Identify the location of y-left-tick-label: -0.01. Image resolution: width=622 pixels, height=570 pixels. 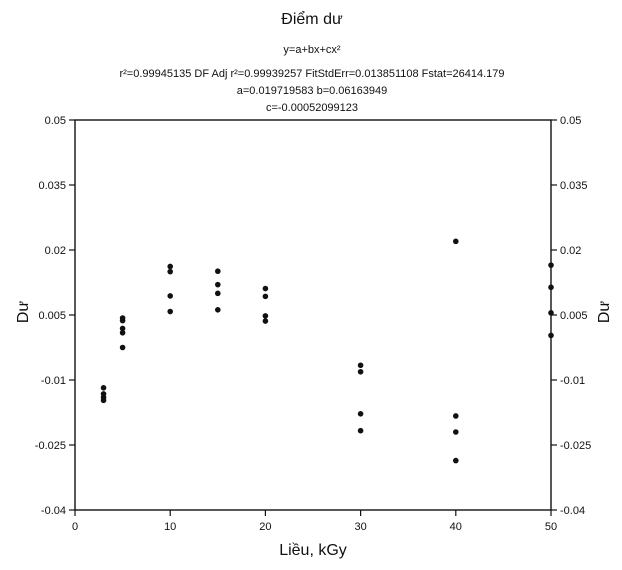
(53, 381).